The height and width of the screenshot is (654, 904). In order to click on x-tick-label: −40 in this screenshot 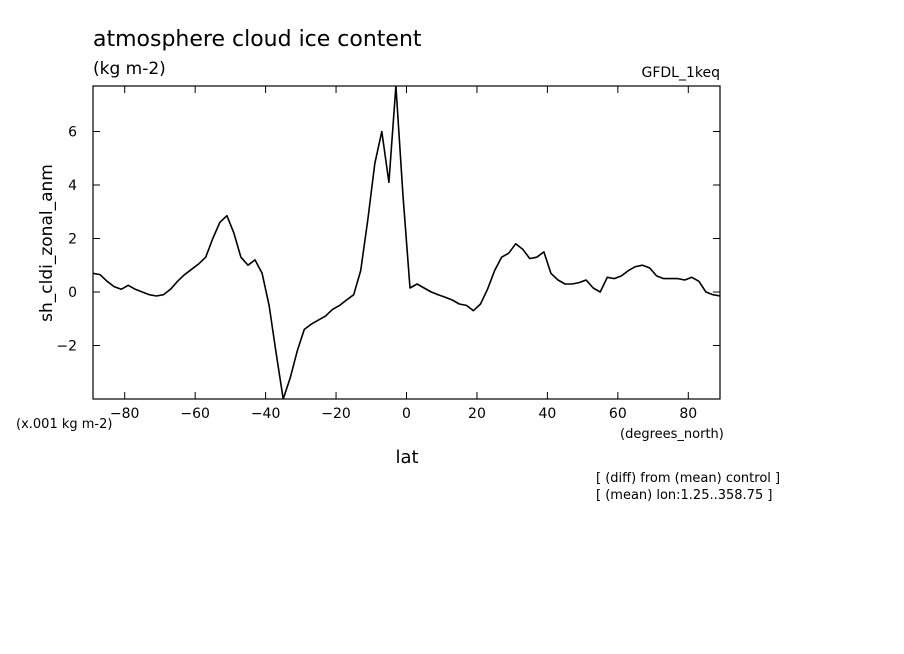, I will do `click(266, 414)`.